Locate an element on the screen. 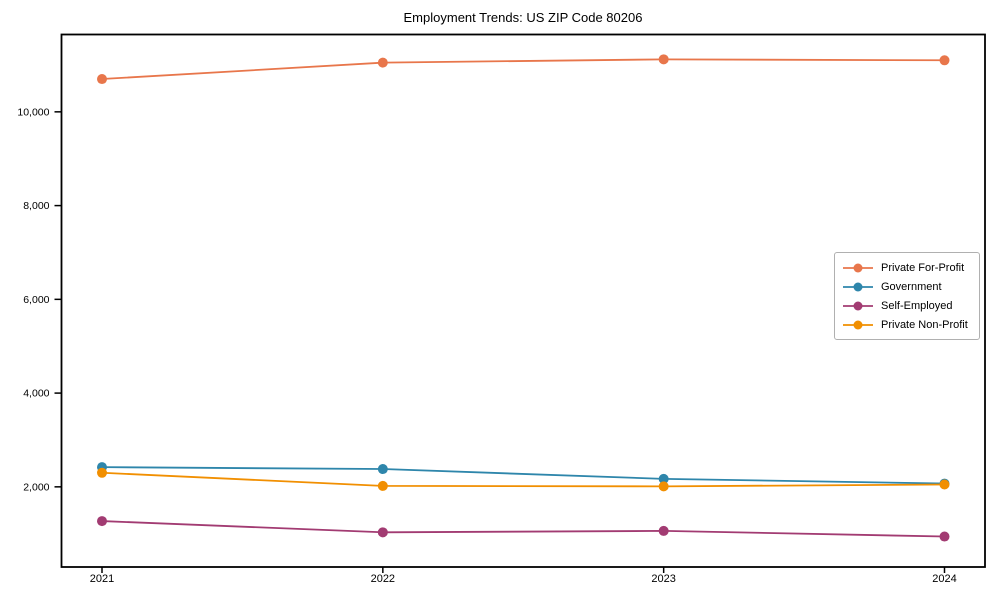 The width and height of the screenshot is (1000, 600). legend-item: Government is located at coordinates (907, 287).